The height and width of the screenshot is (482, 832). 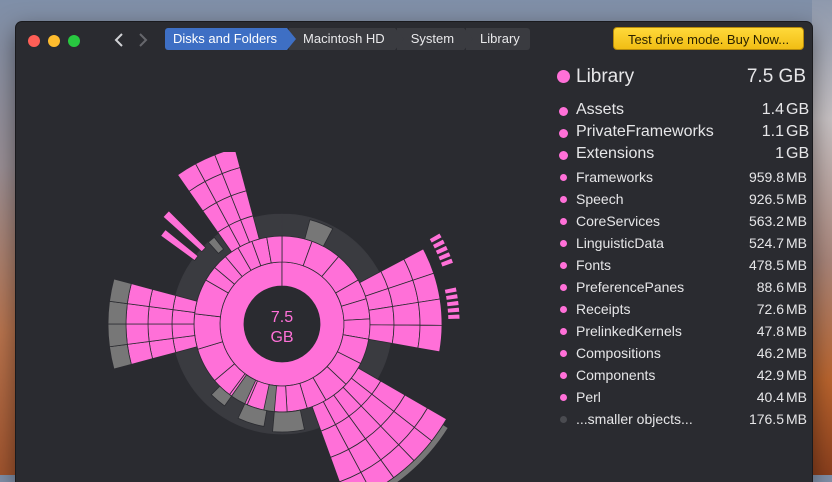 I want to click on back-button, so click(x=119, y=40).